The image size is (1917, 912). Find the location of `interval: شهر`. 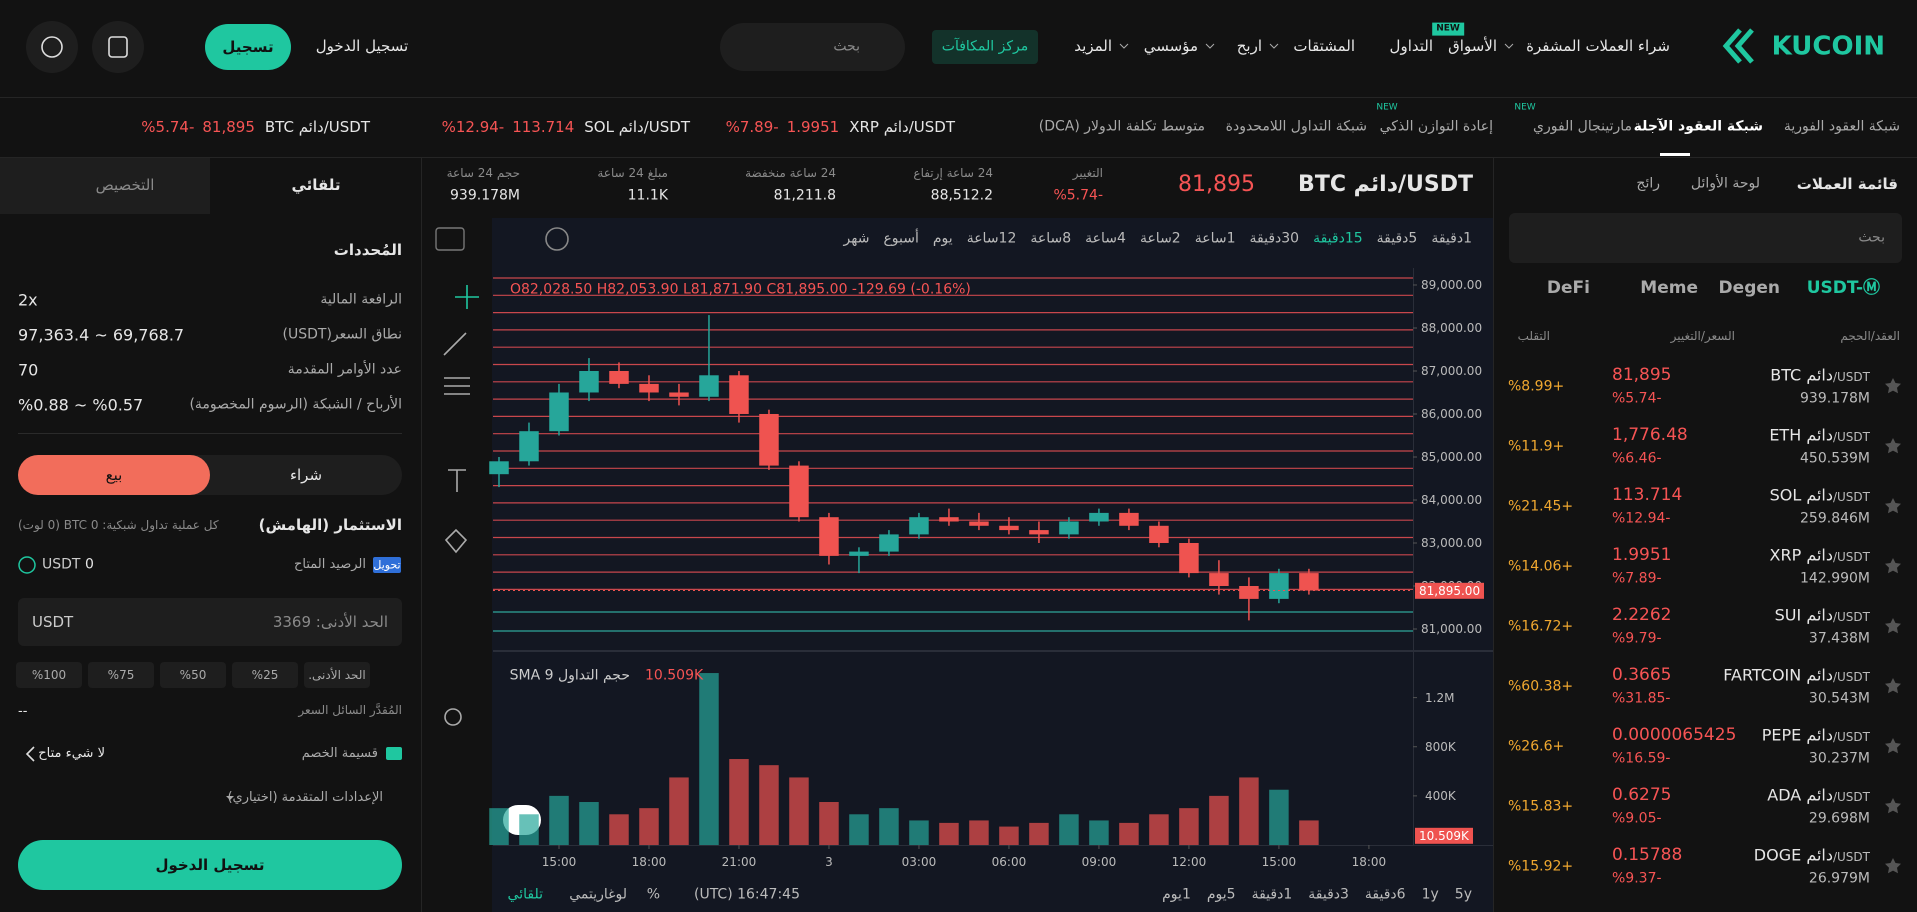

interval: شهر is located at coordinates (856, 238).